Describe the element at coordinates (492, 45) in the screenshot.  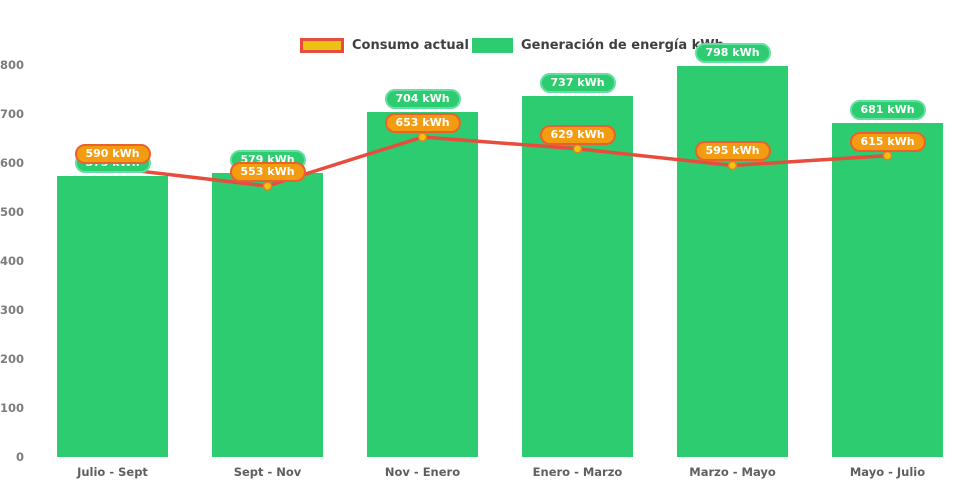
I see `generacion-legend-swatch` at that location.